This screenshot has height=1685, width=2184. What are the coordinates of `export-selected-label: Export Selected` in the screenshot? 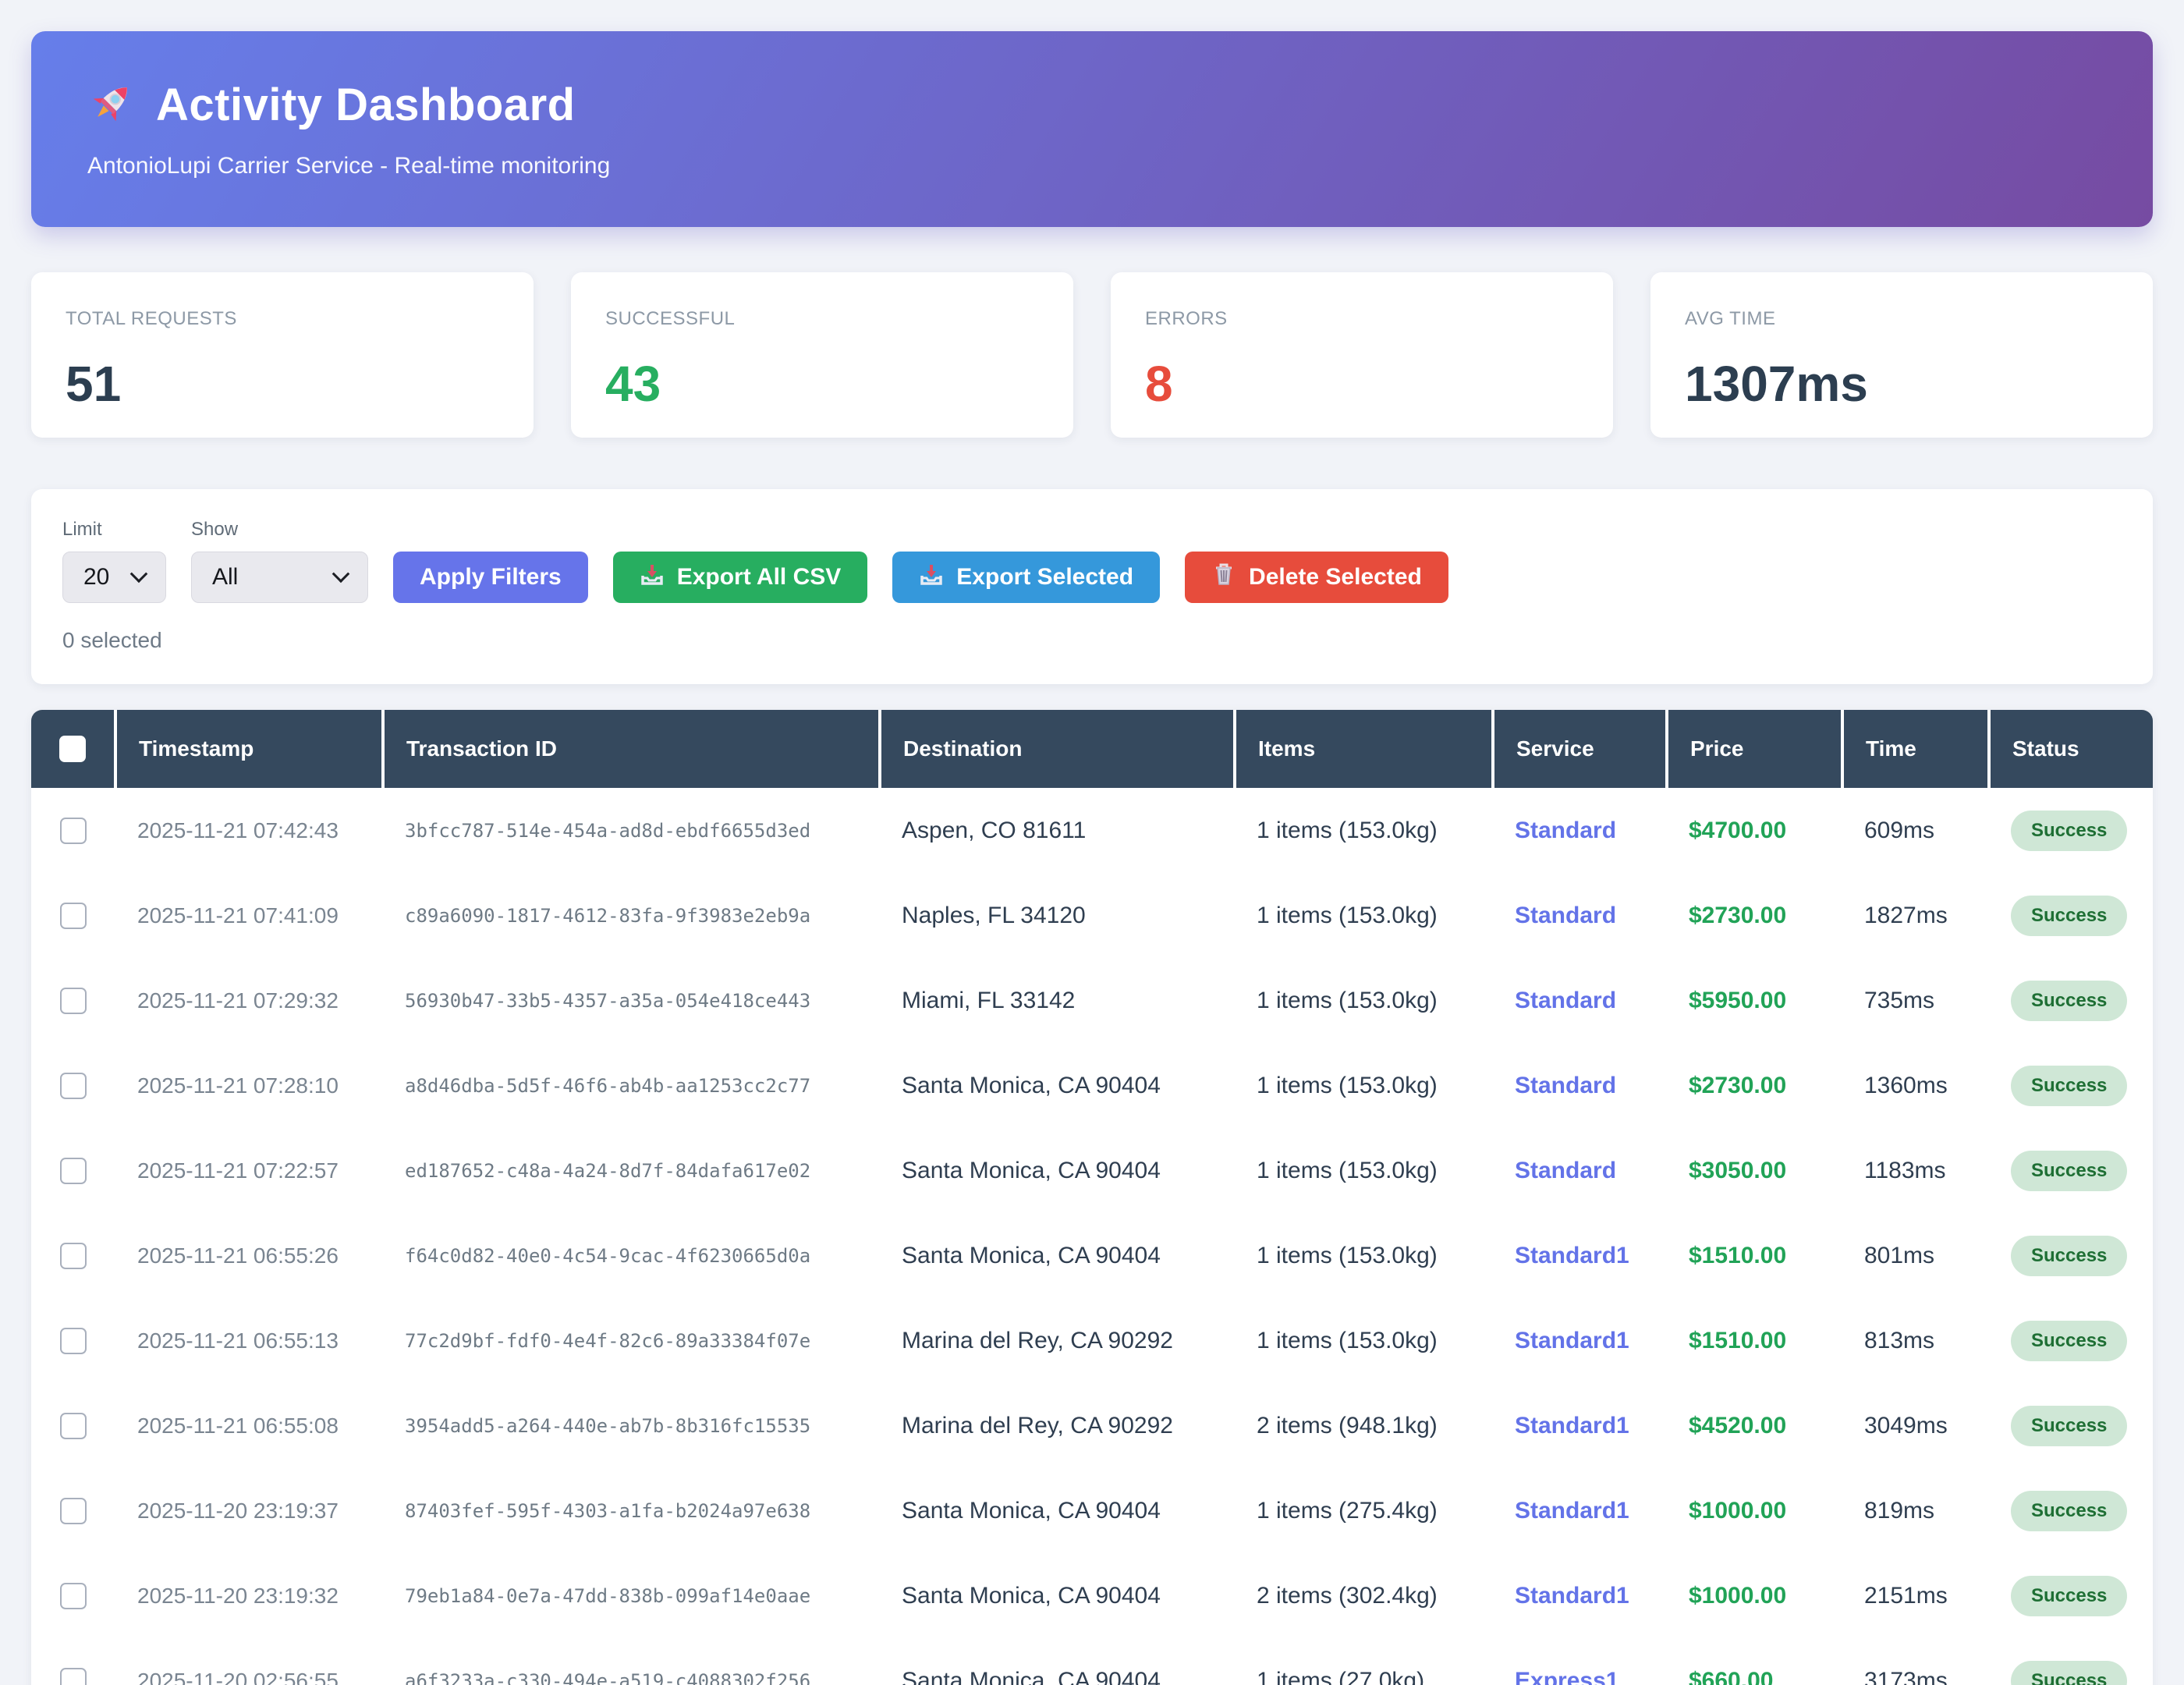 It's located at (1045, 577).